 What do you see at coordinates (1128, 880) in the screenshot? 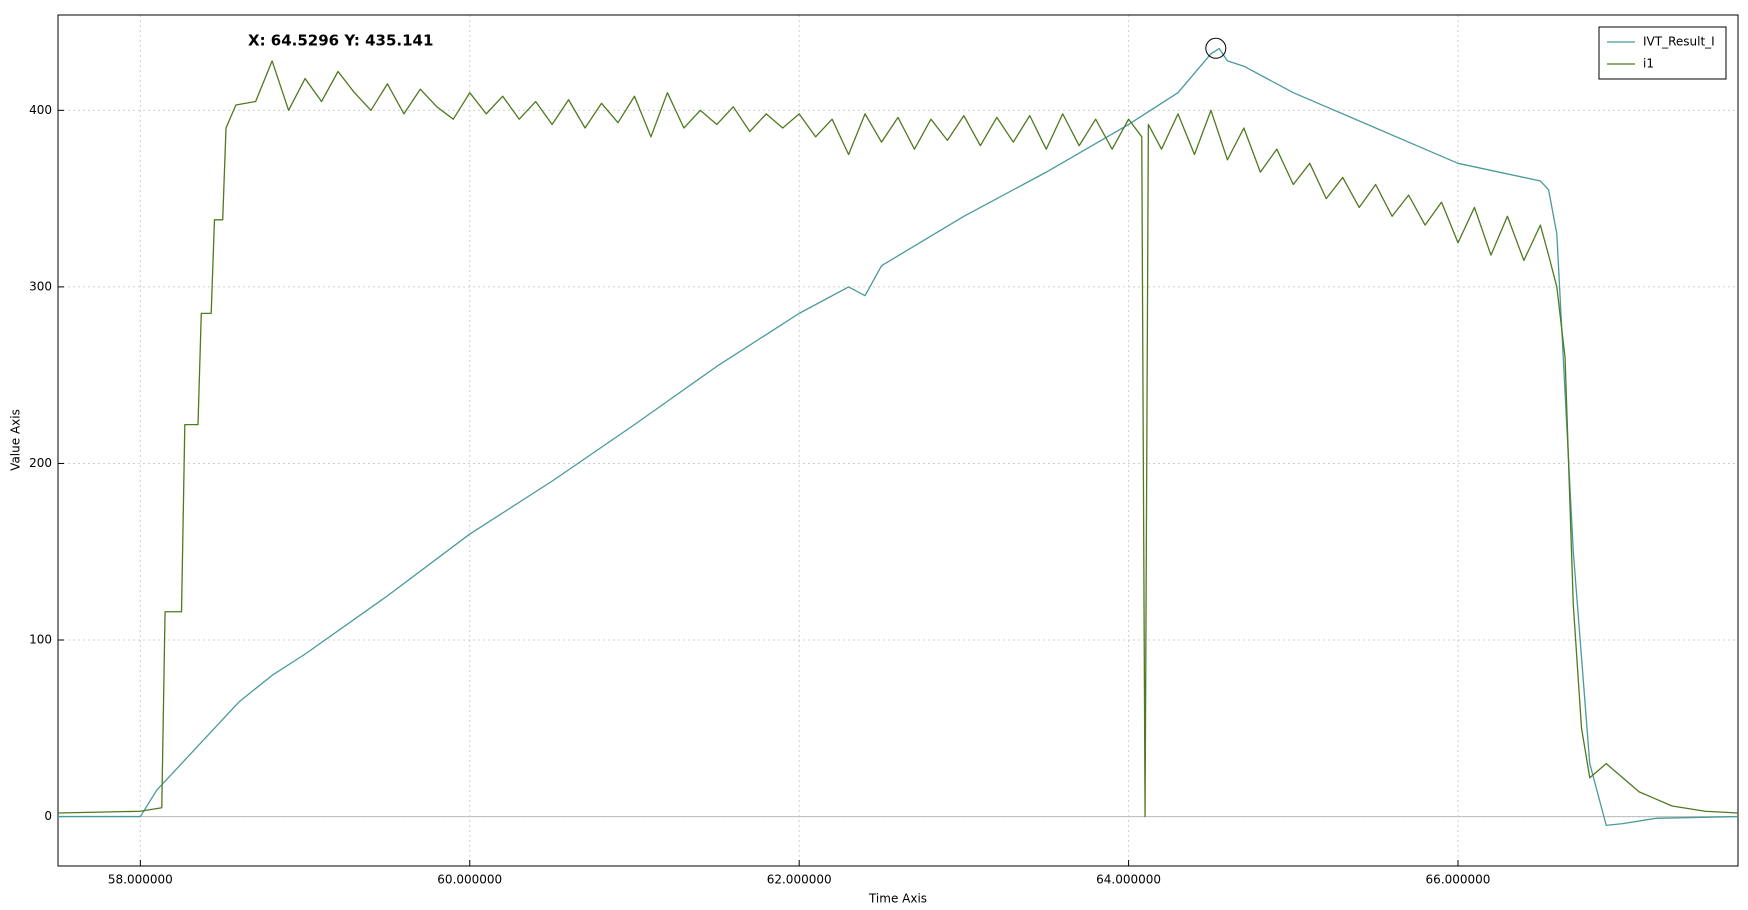
I see `x-tick-label: 64.000000` at bounding box center [1128, 880].